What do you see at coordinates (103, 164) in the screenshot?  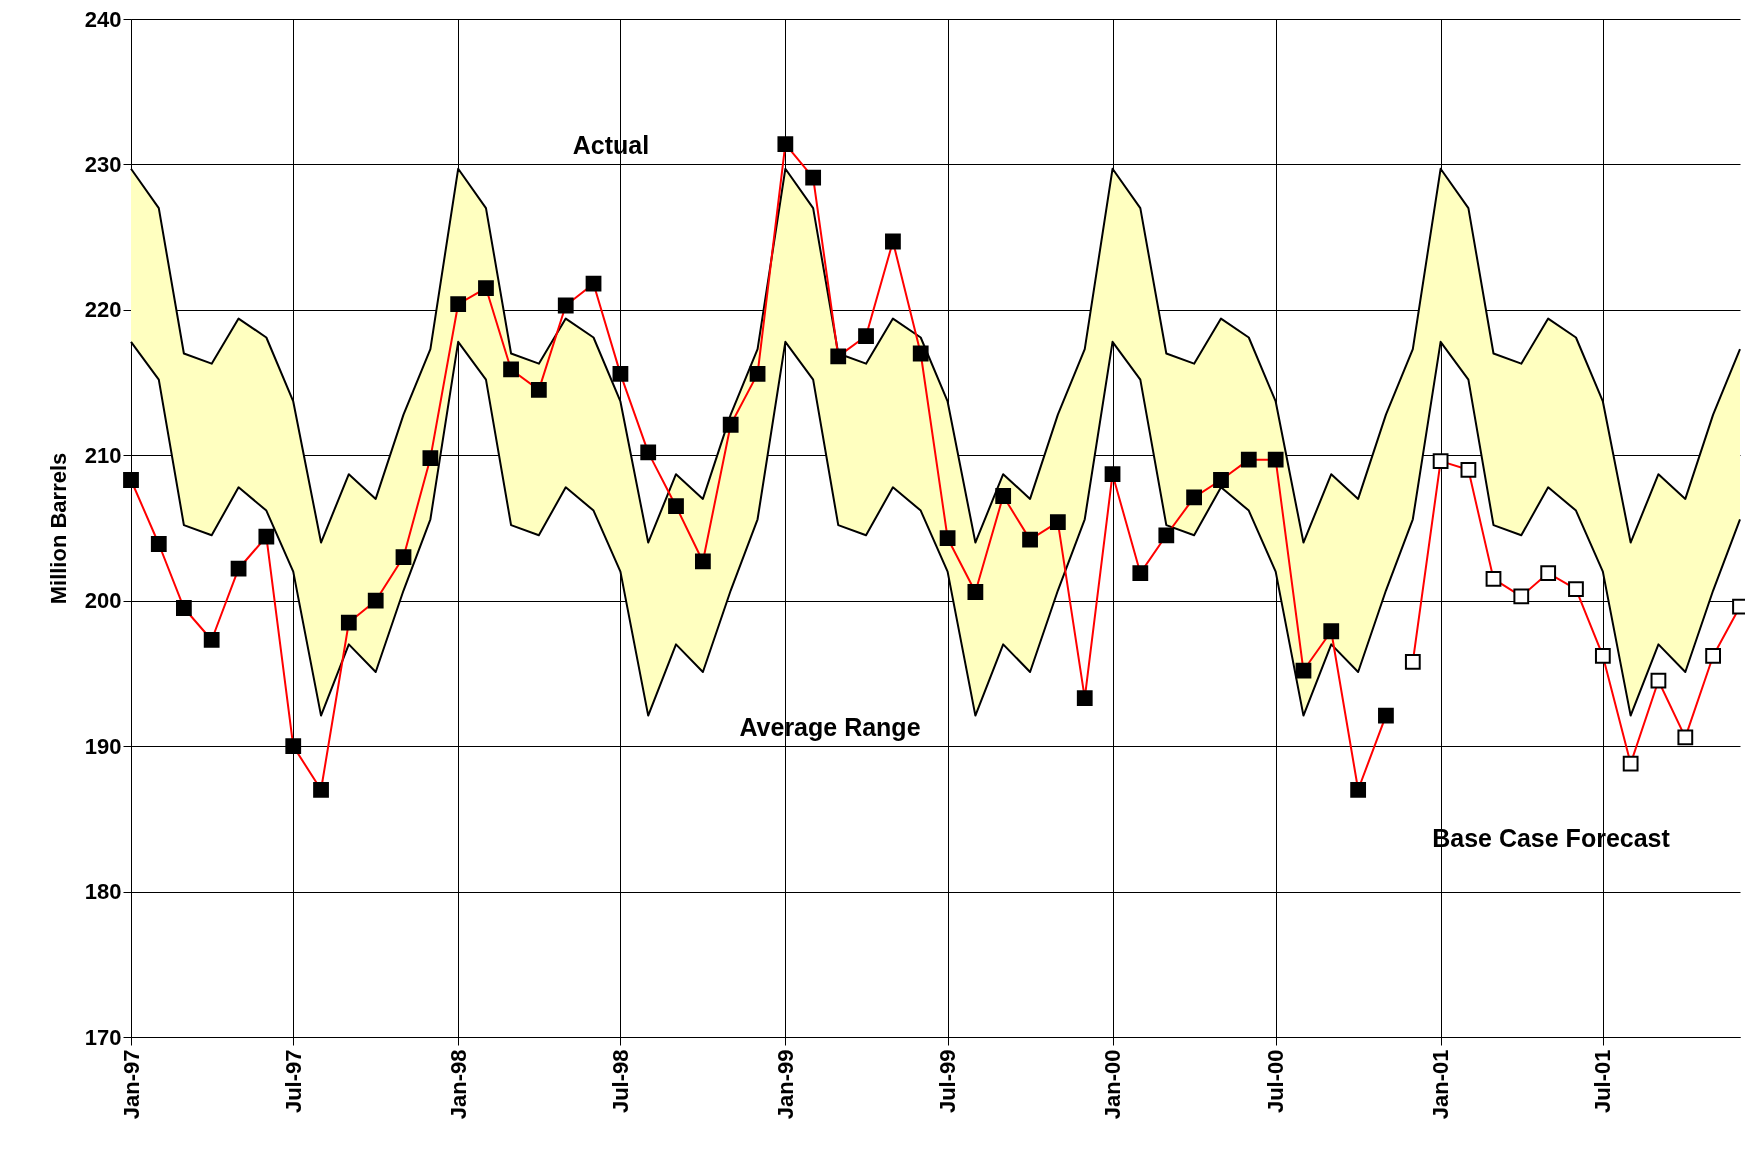 I see `y-tick-label: 230` at bounding box center [103, 164].